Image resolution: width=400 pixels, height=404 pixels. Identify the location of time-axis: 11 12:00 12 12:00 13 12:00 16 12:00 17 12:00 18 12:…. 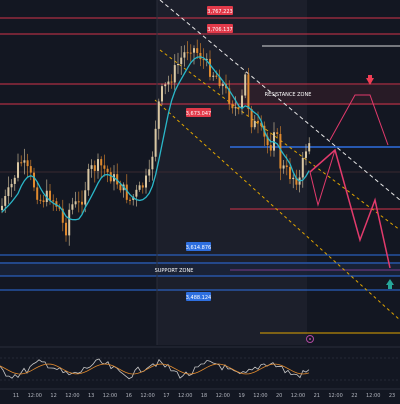
(204, 396).